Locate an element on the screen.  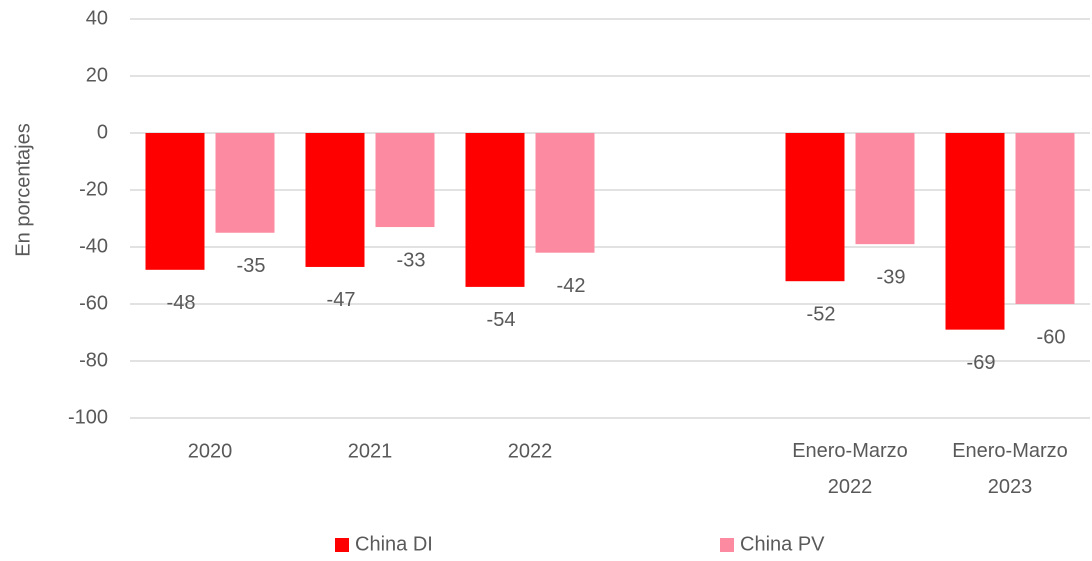
data-label: -48 is located at coordinates (181, 303).